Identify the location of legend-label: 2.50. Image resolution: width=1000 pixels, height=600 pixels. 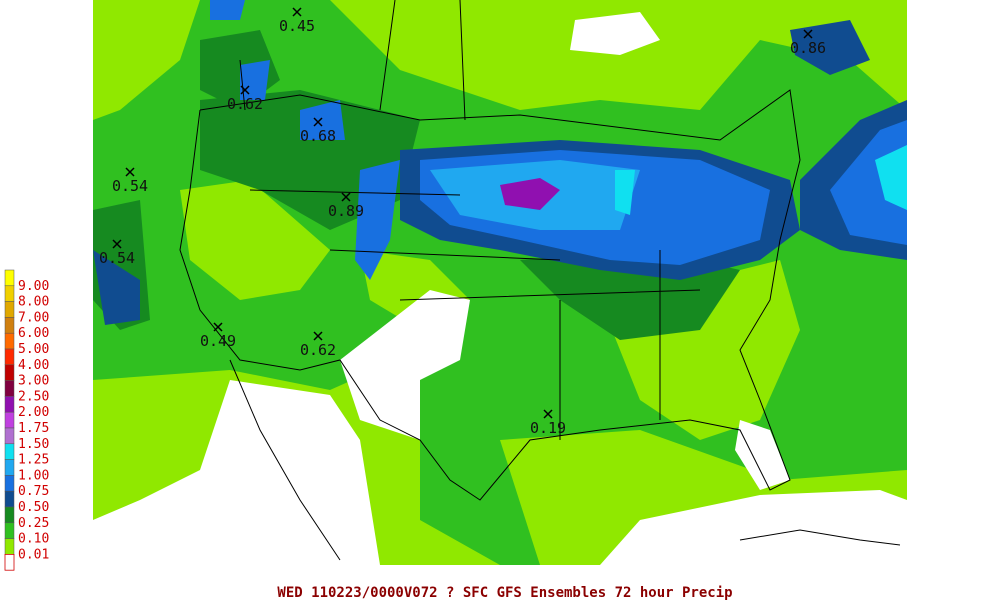
(33, 396).